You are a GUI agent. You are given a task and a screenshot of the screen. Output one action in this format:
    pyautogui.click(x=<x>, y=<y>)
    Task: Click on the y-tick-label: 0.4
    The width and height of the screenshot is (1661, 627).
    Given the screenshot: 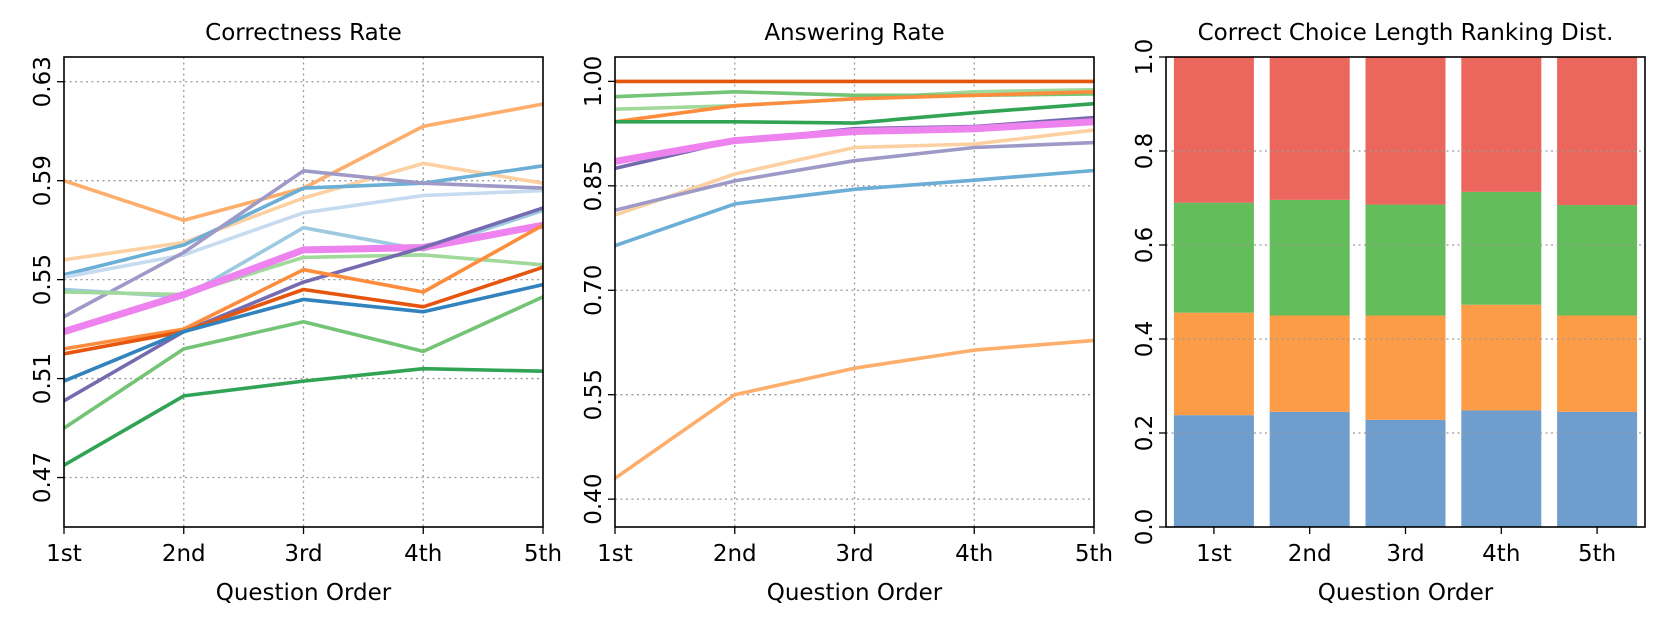 What is the action you would take?
    pyautogui.click(x=1145, y=339)
    